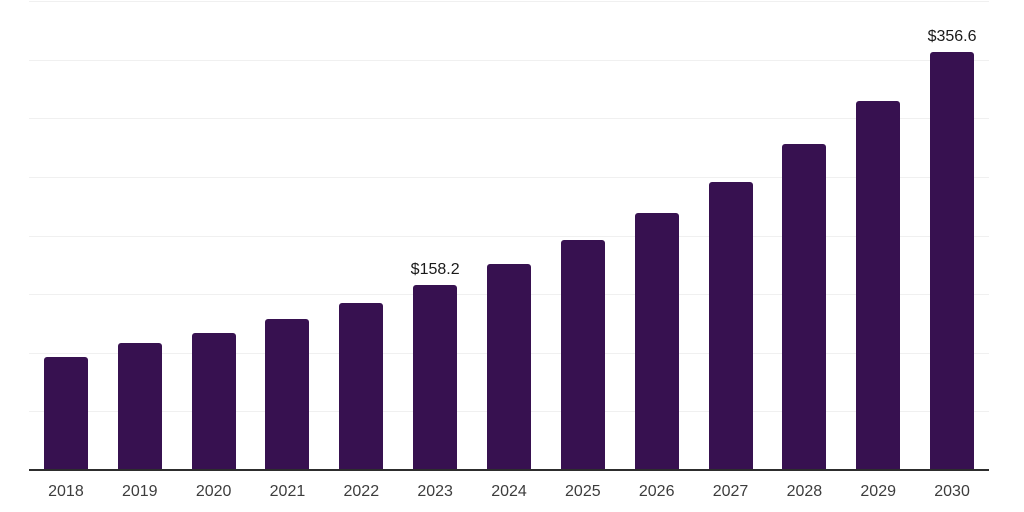  Describe the element at coordinates (952, 249) in the screenshot. I see `bar-2030: $356.6` at that location.